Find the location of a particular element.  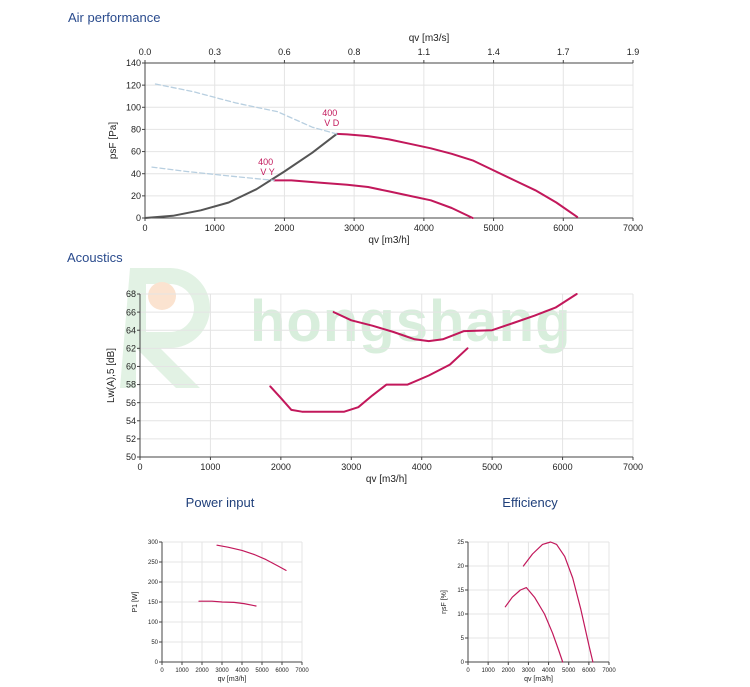

power-x-tick-label: 7000 is located at coordinates (302, 671).